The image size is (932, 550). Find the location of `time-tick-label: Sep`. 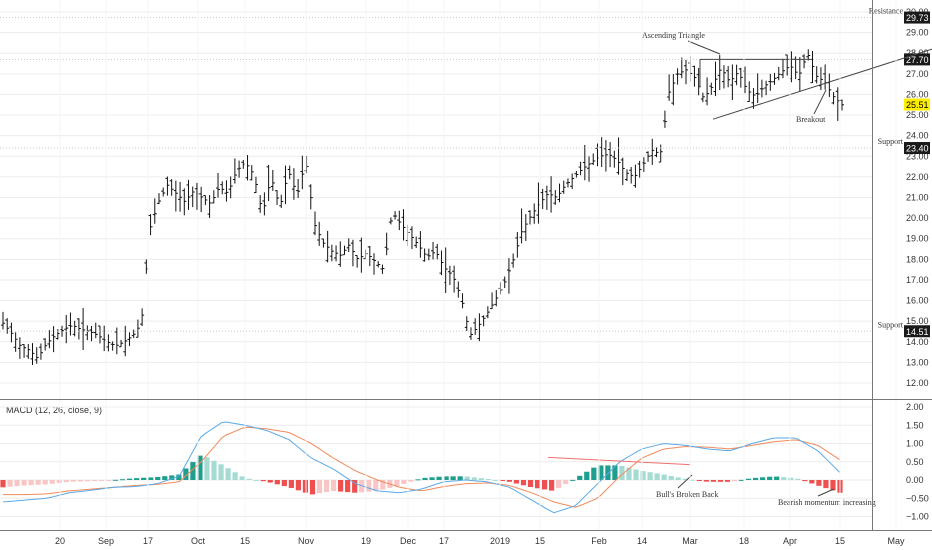

time-tick-label: Sep is located at coordinates (106, 541).